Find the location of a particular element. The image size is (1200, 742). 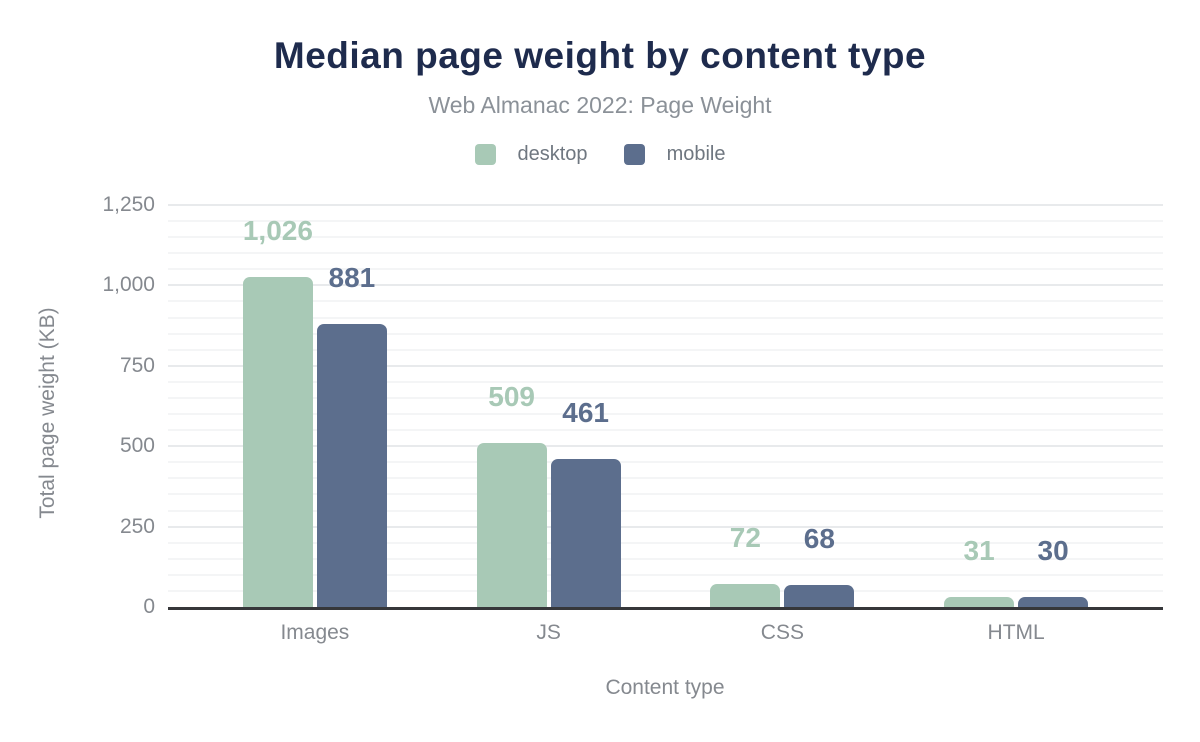

chart-legend: desktop mobile is located at coordinates (600, 154).